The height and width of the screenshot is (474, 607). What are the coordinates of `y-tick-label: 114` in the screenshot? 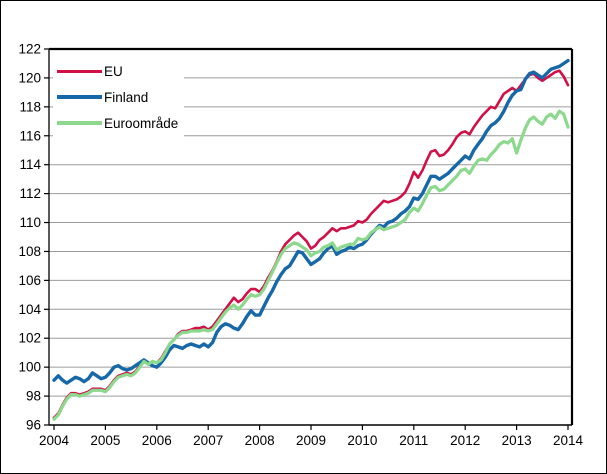 It's located at (30, 164).